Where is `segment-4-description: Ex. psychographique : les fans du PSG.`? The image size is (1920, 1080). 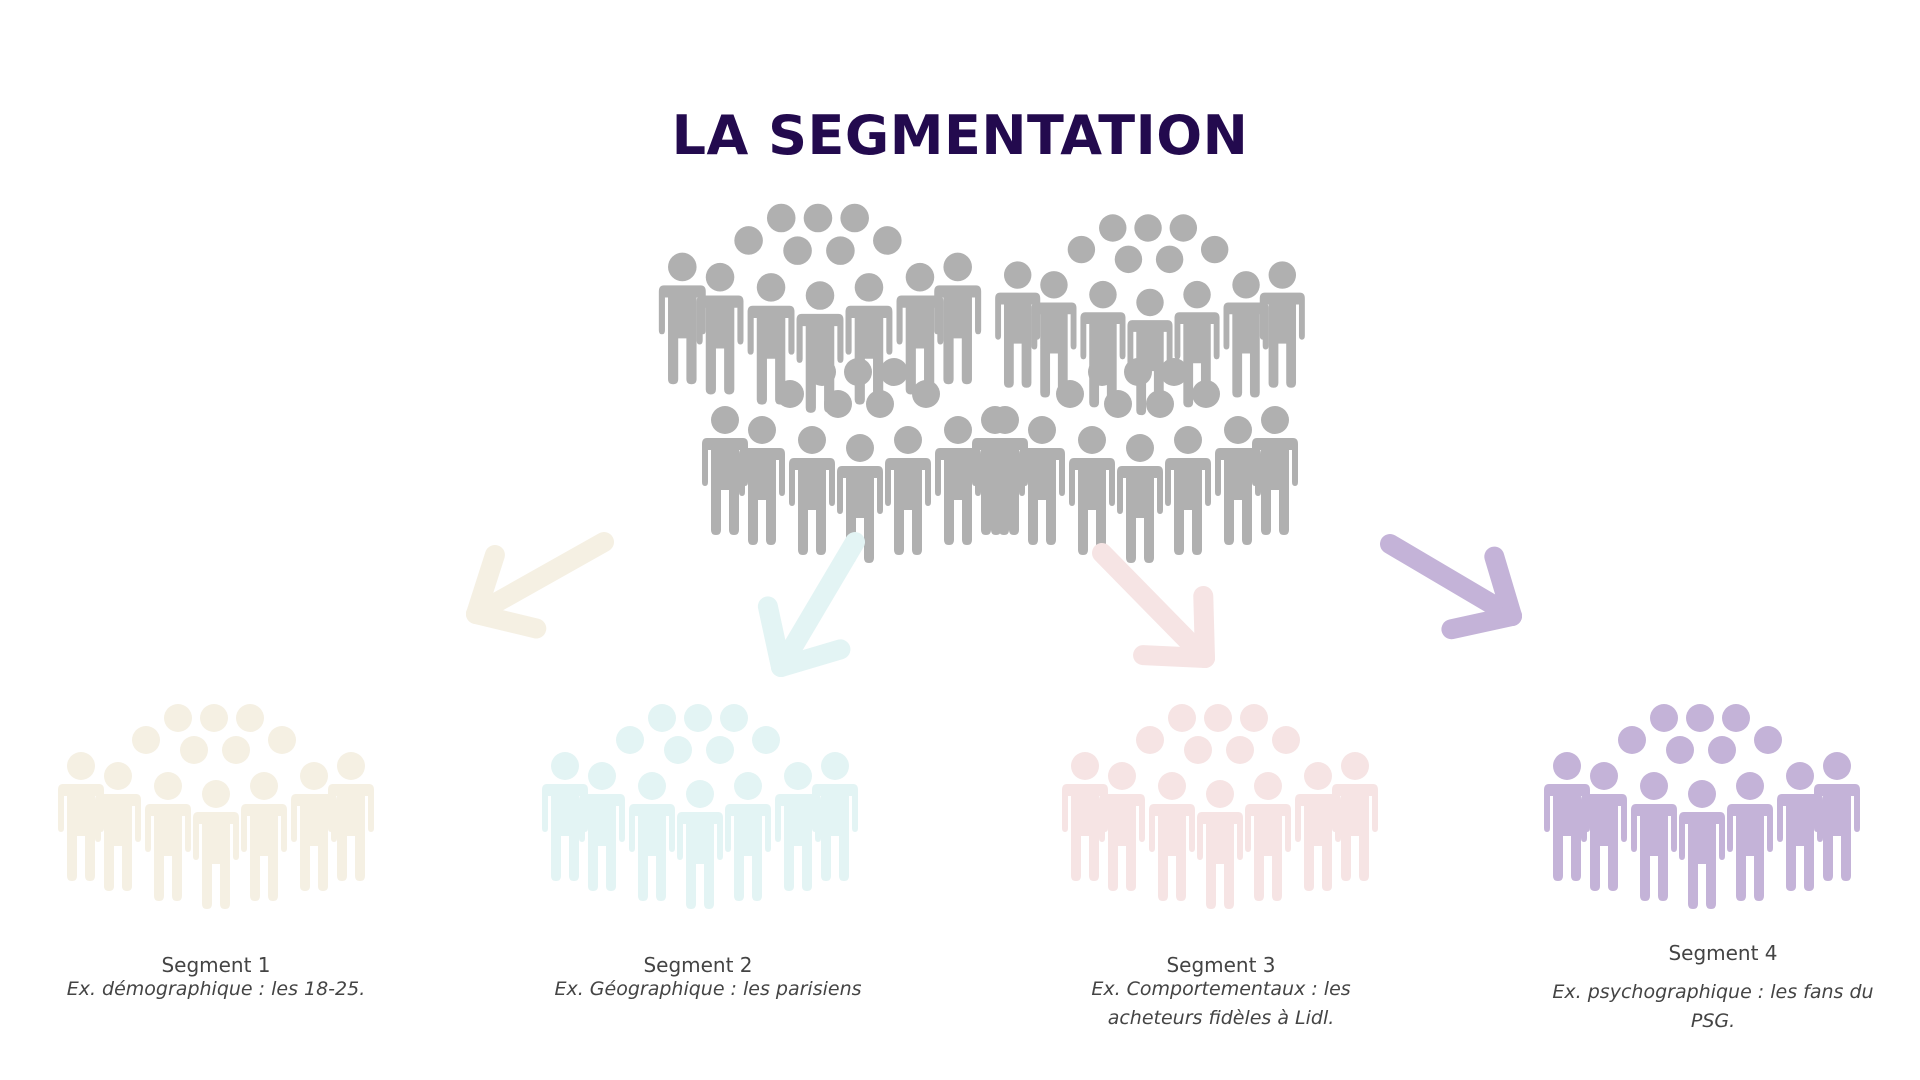
segment-4-description: Ex. psychographique : les fans du PSG. is located at coordinates (1713, 1006).